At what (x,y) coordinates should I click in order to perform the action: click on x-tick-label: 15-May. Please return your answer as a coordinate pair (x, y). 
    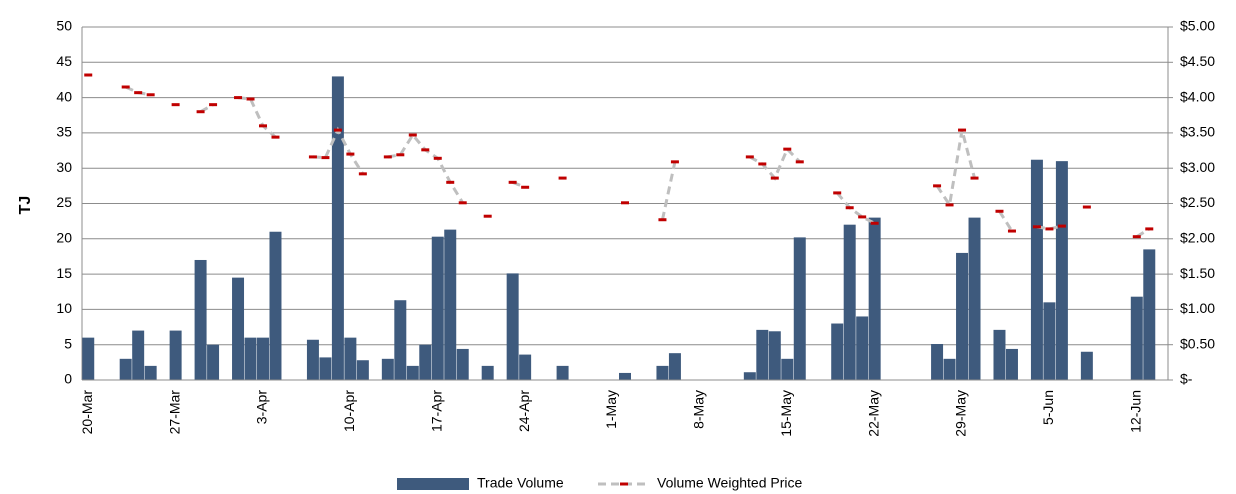
    Looking at the image, I should click on (786, 413).